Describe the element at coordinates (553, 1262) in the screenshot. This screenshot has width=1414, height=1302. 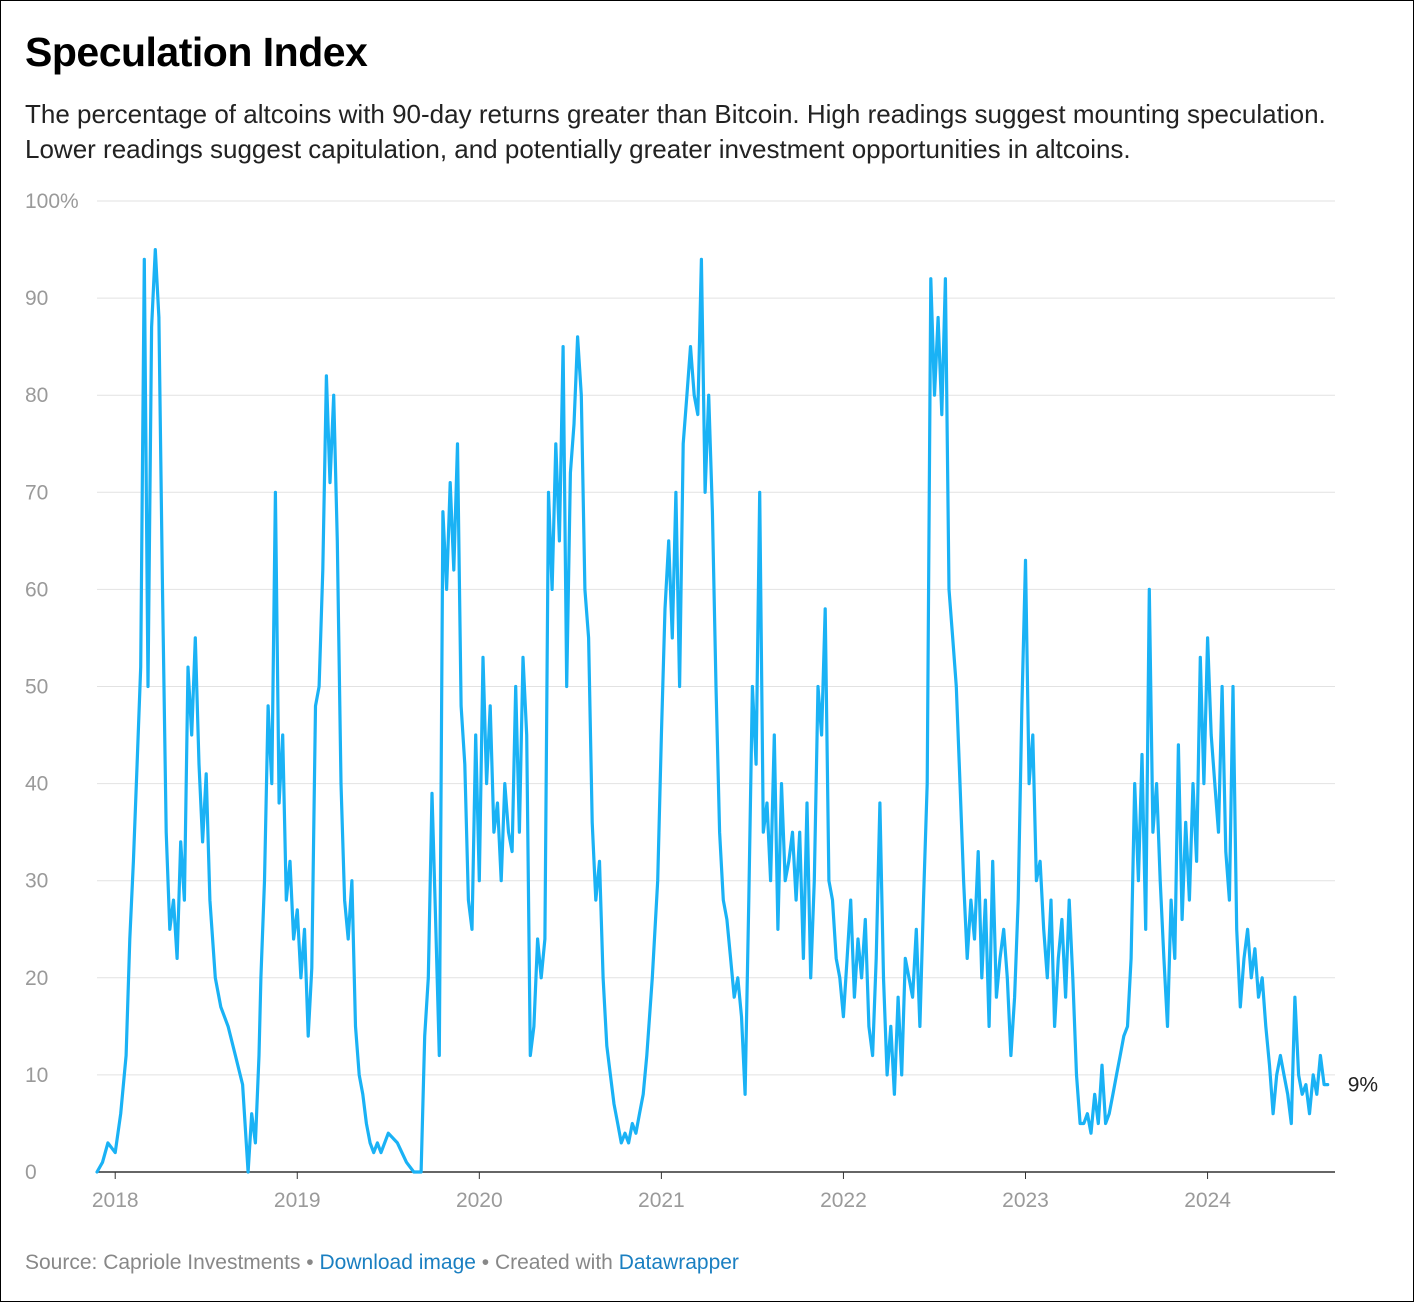
I see `created-with-text: Created with` at that location.